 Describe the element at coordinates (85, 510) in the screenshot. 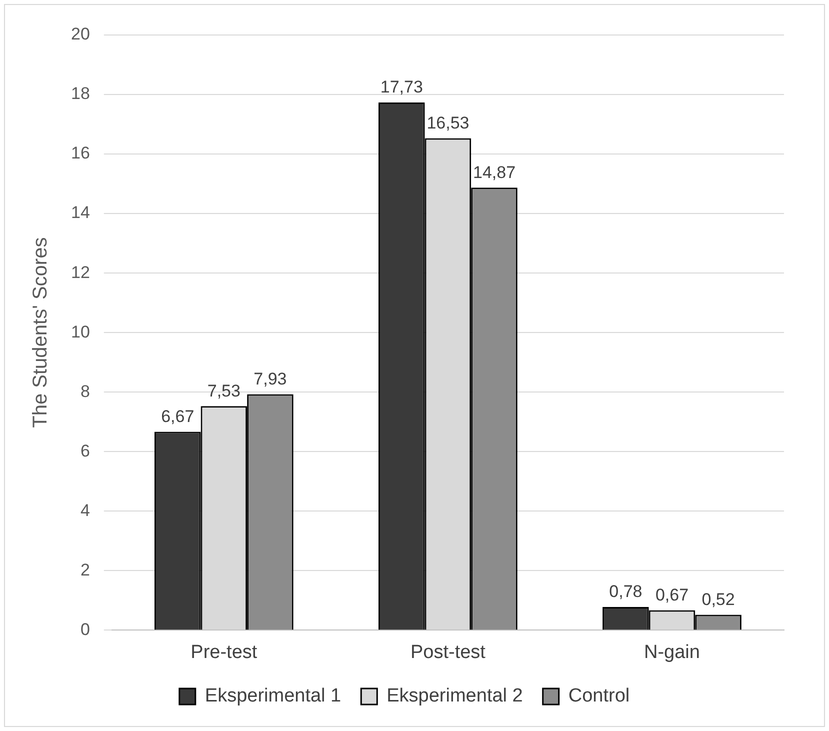

I see `y-tick-label: 4` at that location.